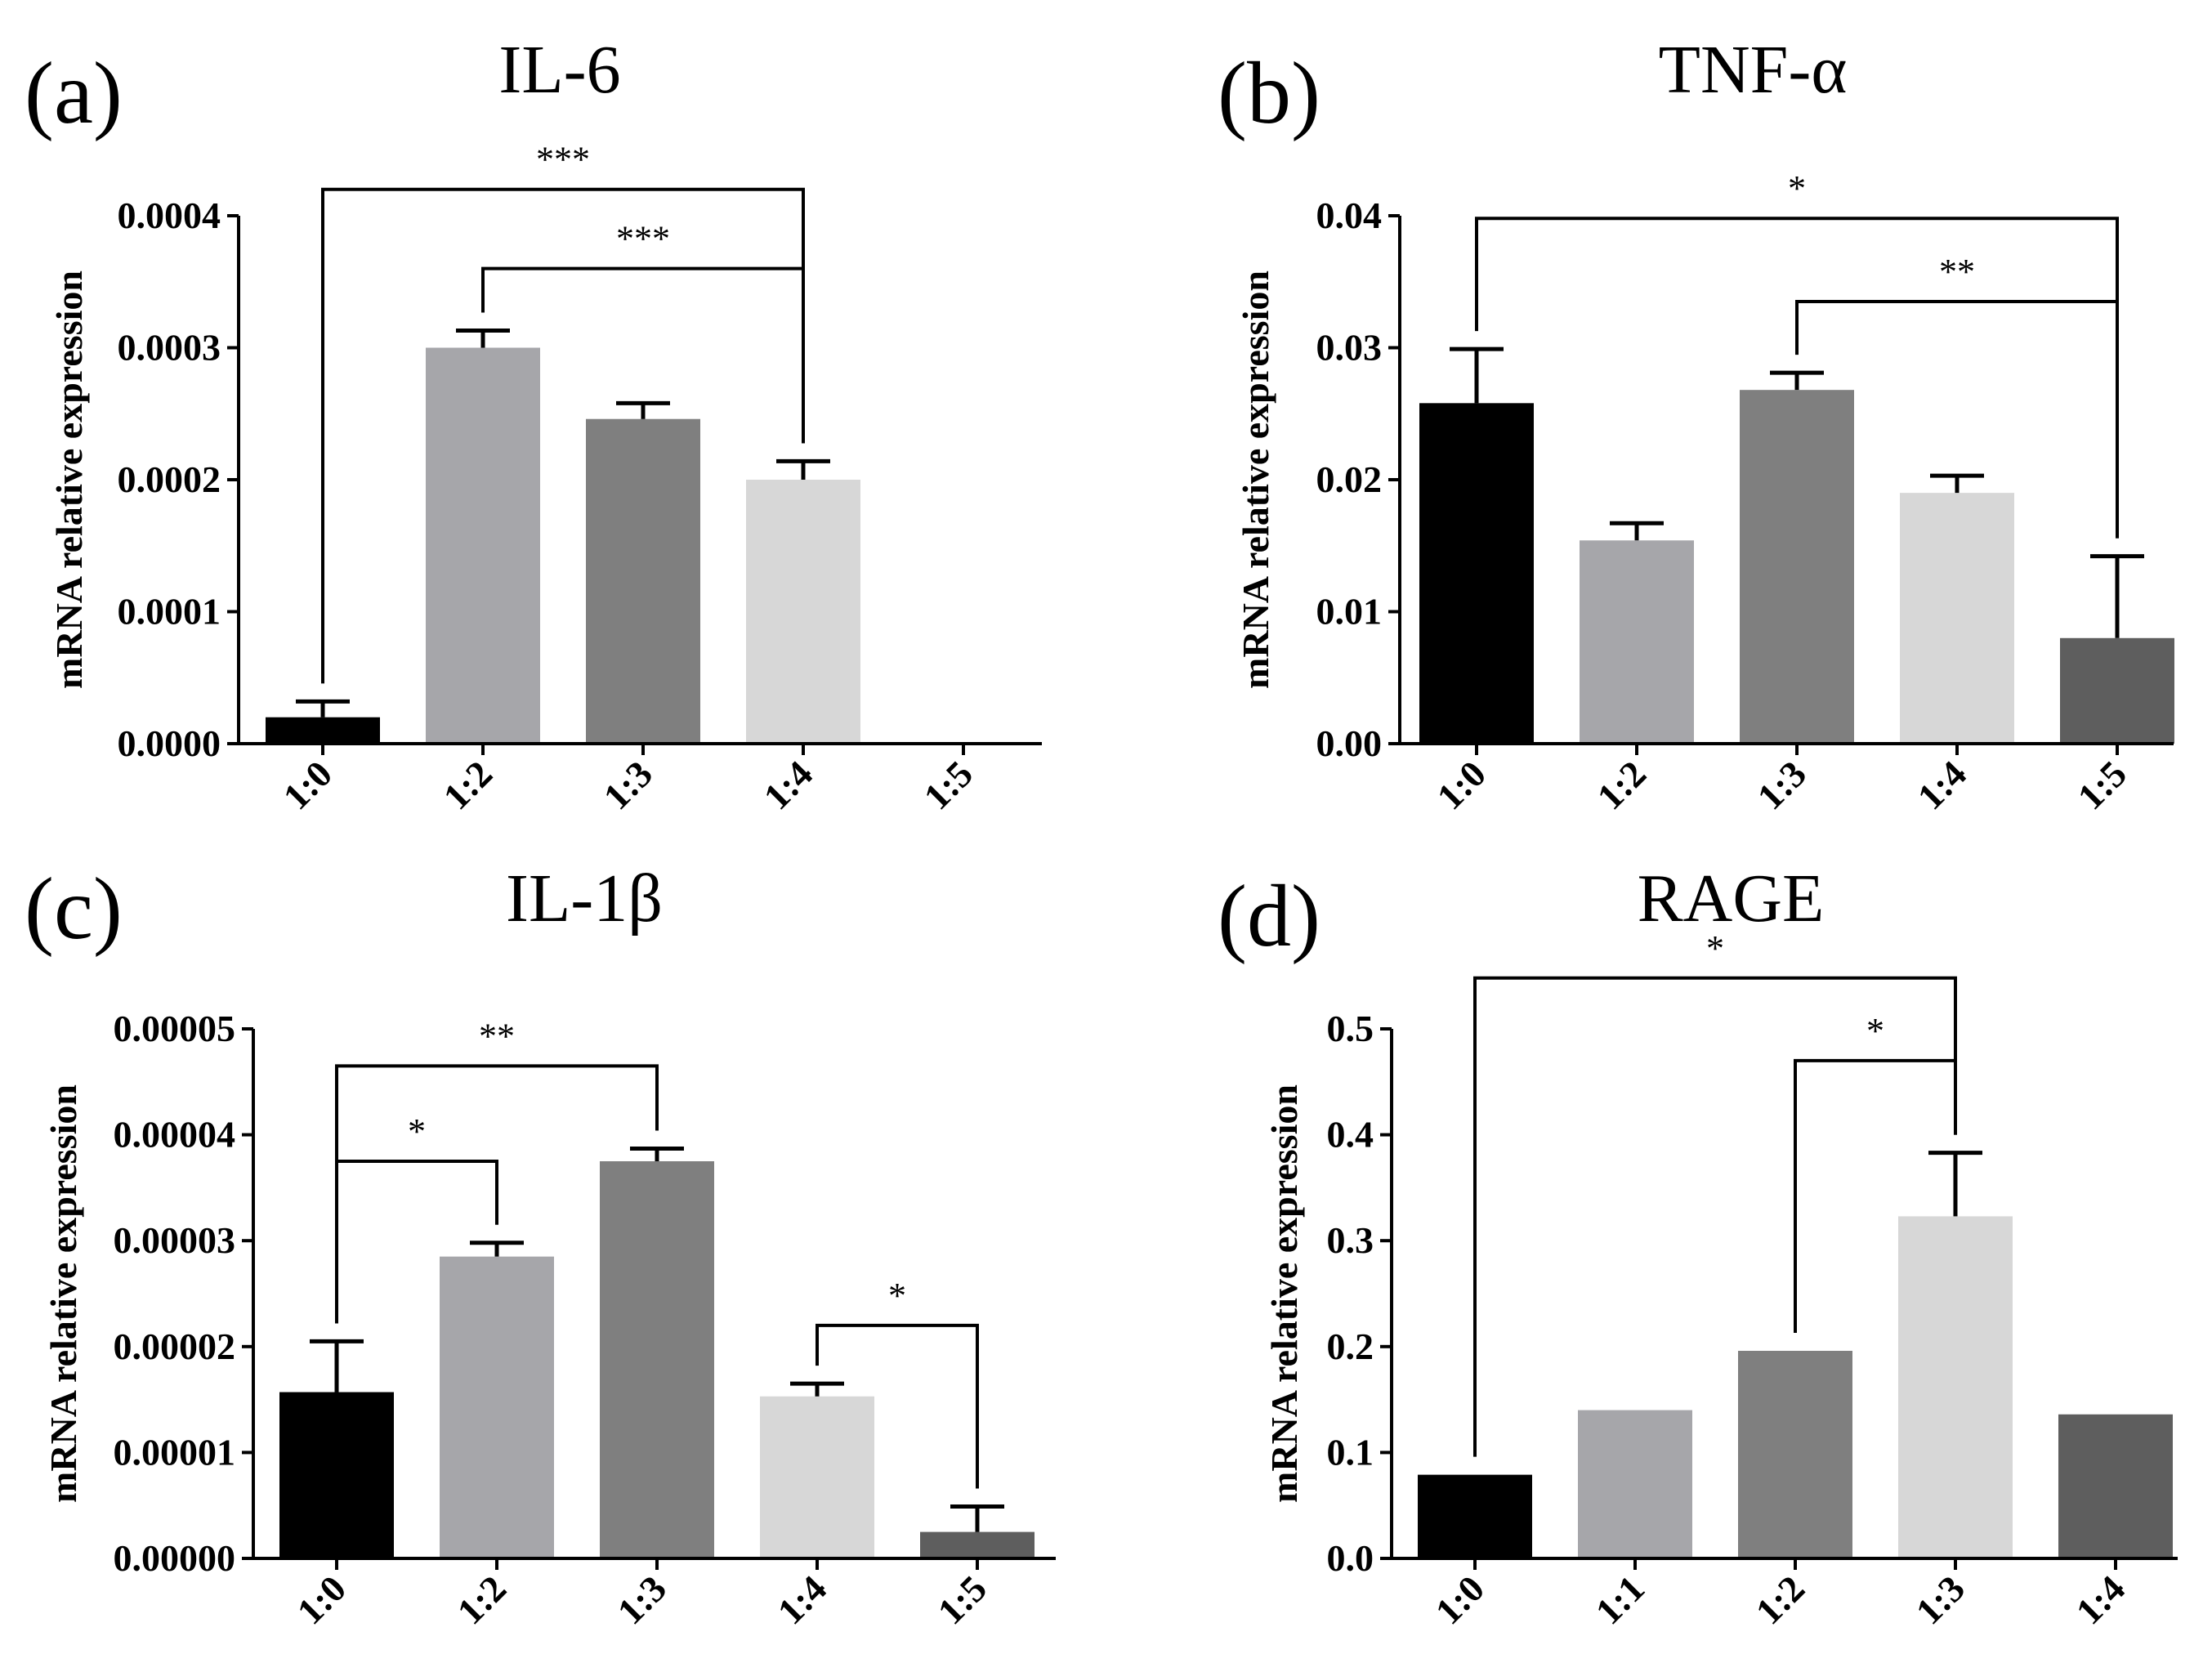  I want to click on y-tick-label: 0.00003, so click(175, 1240).